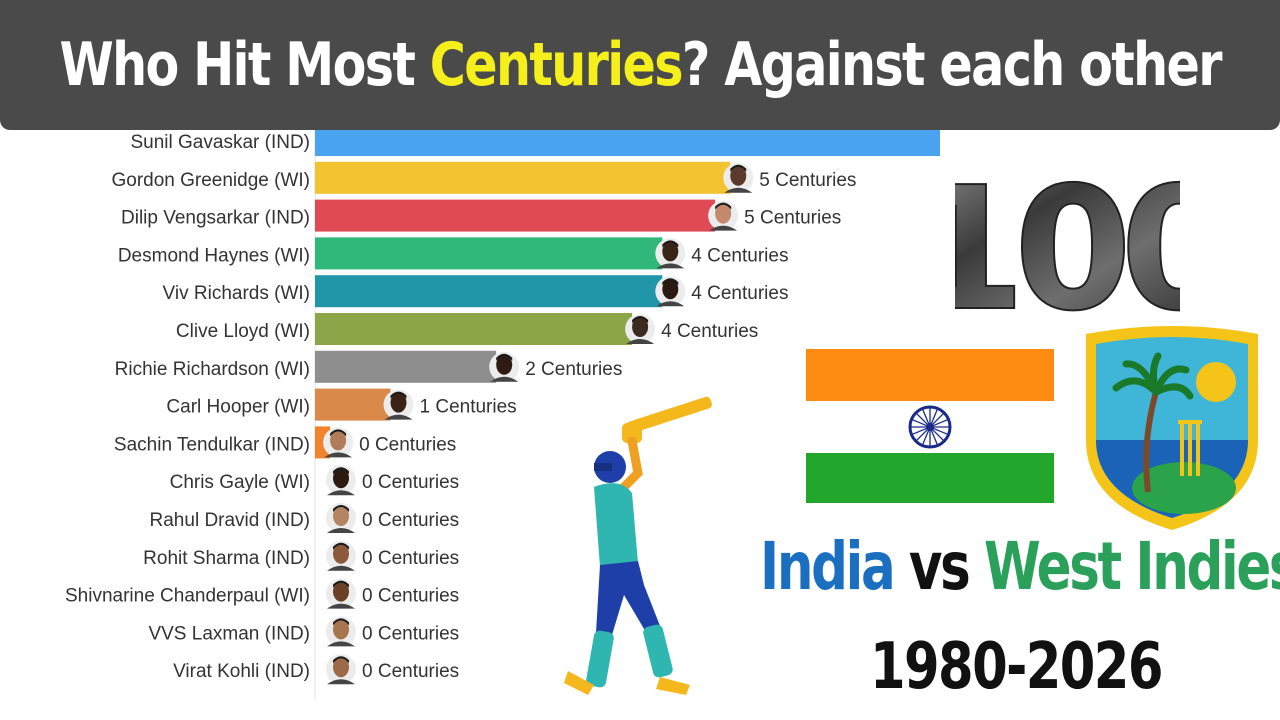 The width and height of the screenshot is (1280, 720). I want to click on category-label: Rohit Sharma (IND), so click(226, 558).